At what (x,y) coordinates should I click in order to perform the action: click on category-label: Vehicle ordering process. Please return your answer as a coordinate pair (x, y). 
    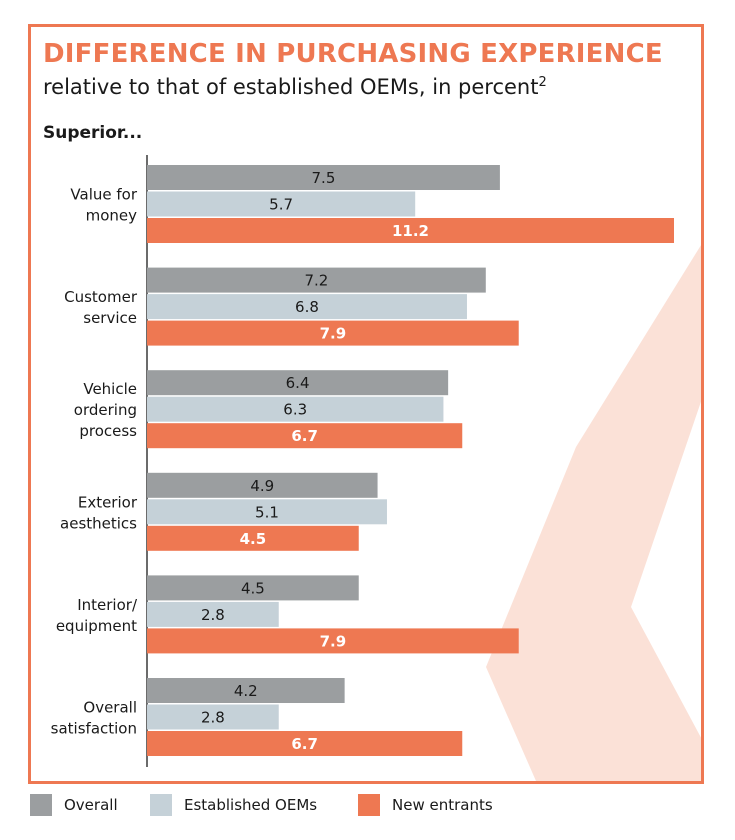
    Looking at the image, I should click on (105, 410).